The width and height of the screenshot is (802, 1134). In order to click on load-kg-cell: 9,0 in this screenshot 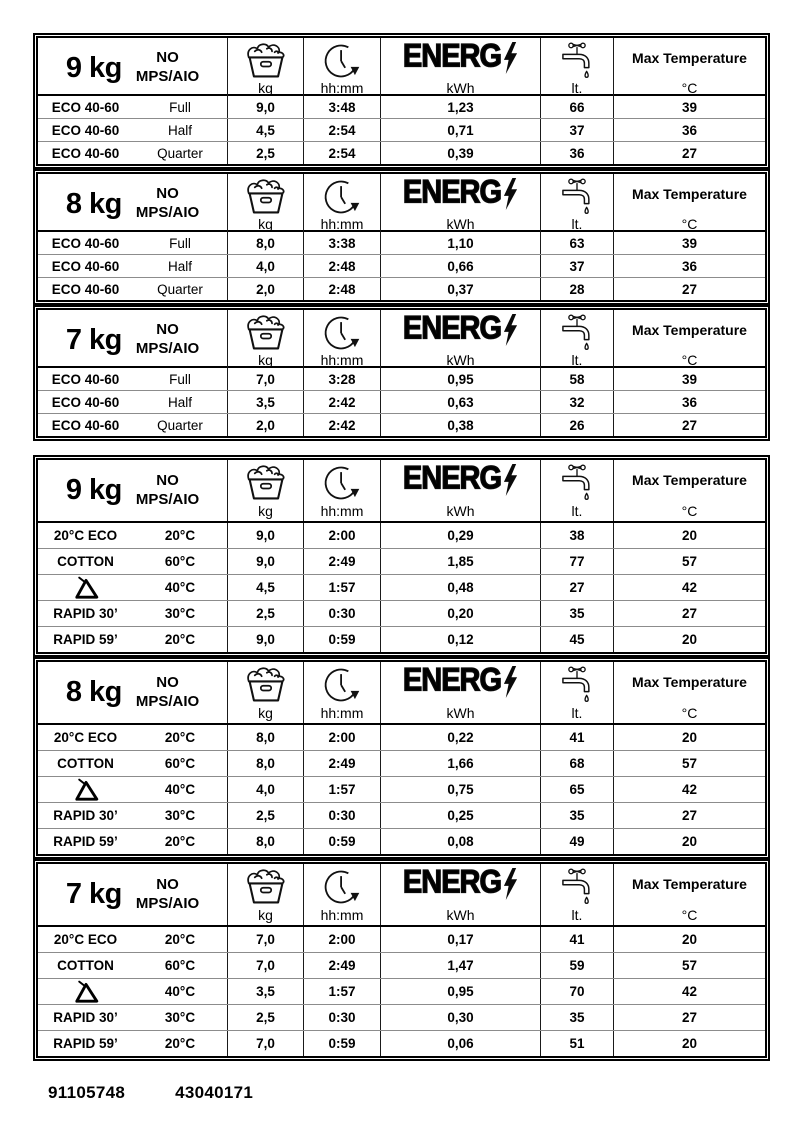, I will do `click(265, 639)`.